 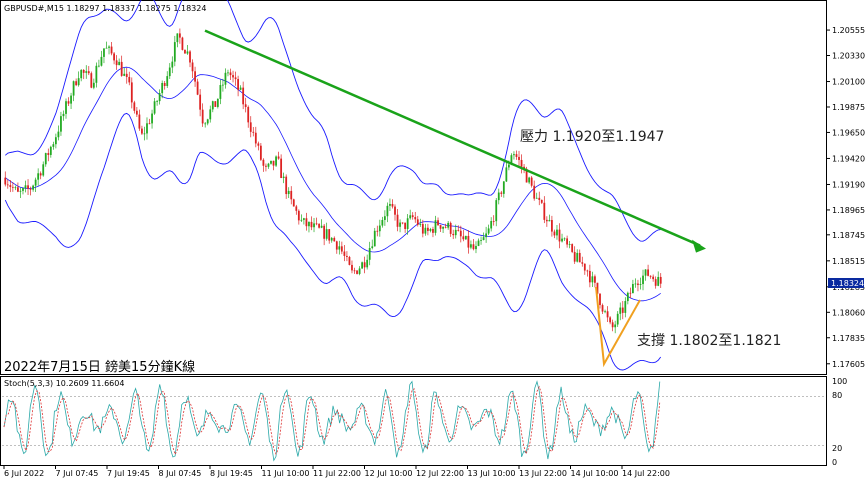 I want to click on x-tick-label: 12 Jul 10:00, so click(x=389, y=473).